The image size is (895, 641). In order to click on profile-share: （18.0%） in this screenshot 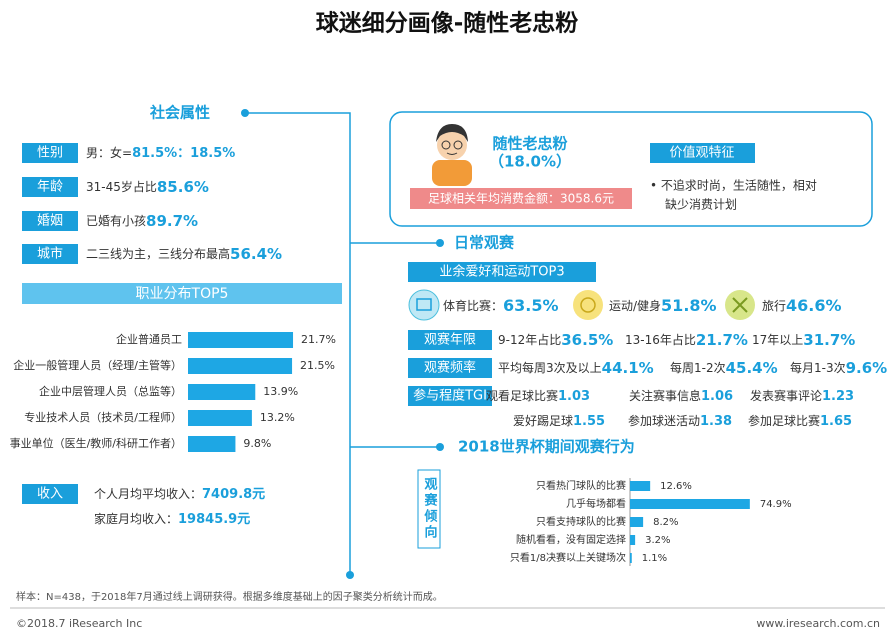, I will do `click(530, 162)`.